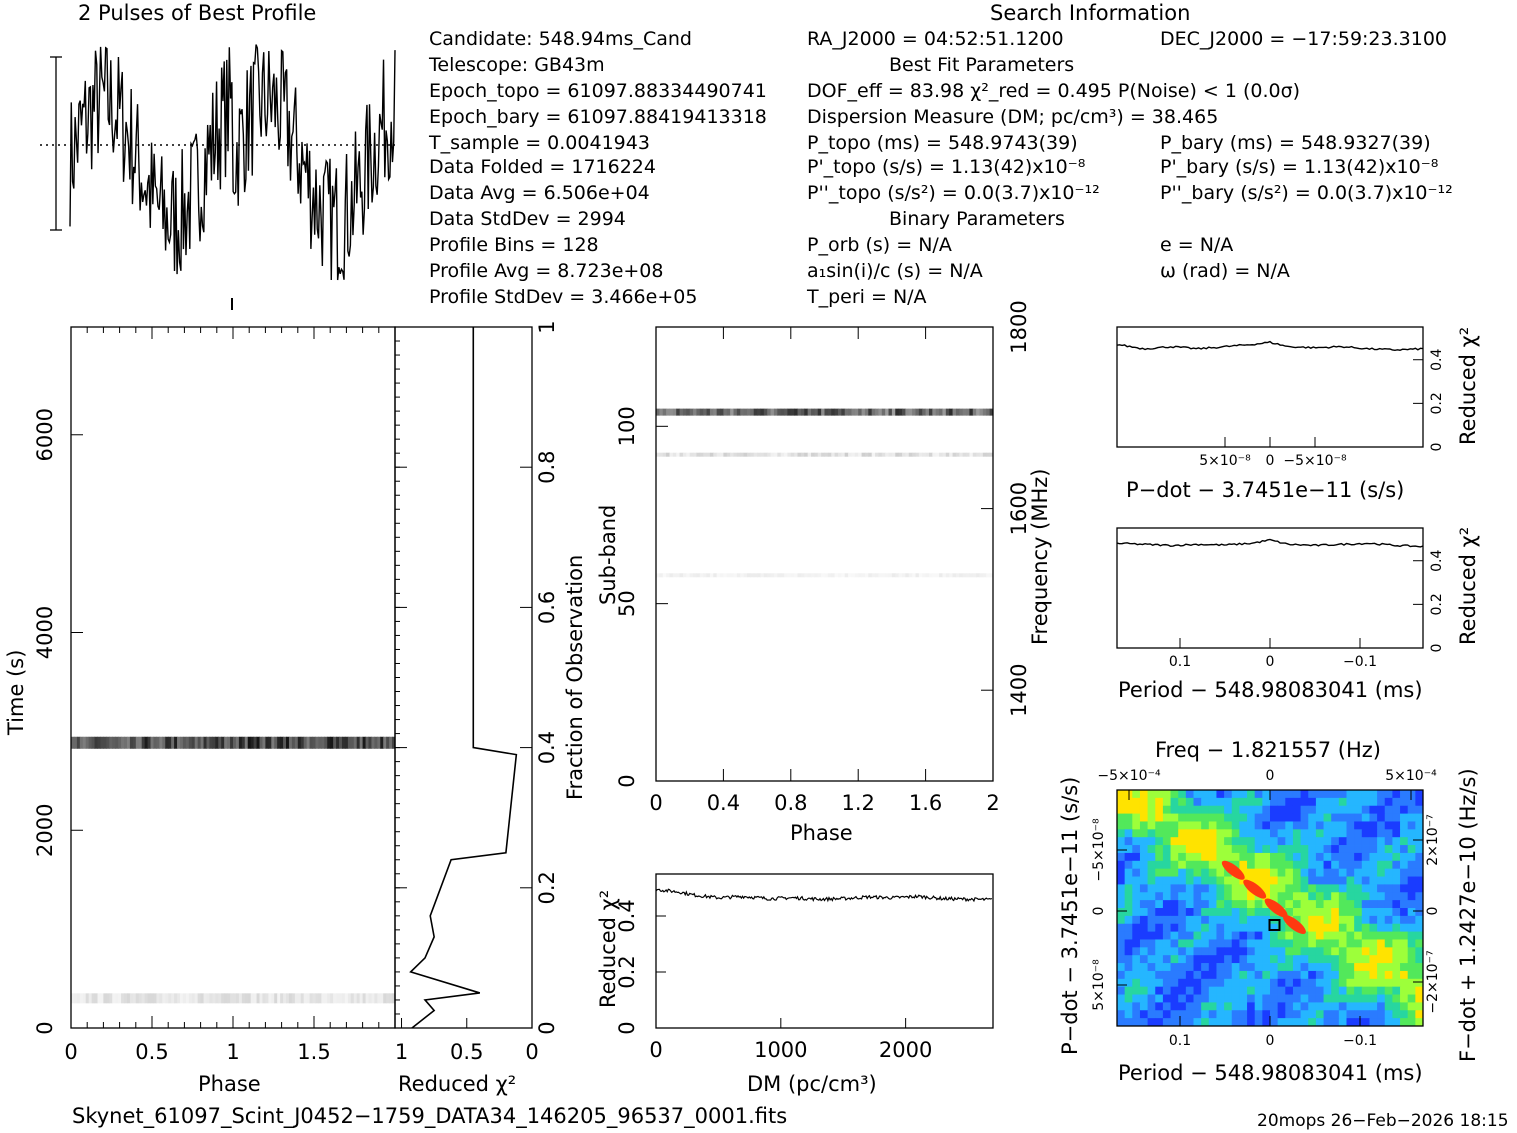  What do you see at coordinates (1280, 397) in the screenshot?
I see `pdot-chi2-plot: 5×10⁻⁸ 0 −5×10⁻⁸00.20.4` at bounding box center [1280, 397].